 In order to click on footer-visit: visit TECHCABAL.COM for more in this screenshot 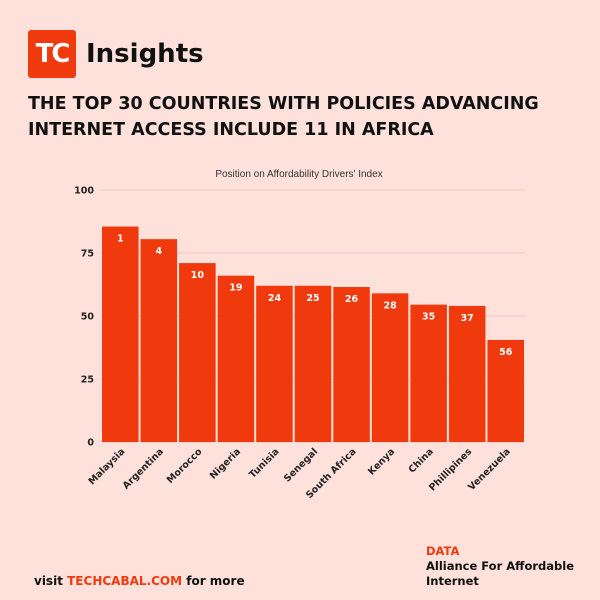, I will do `click(139, 581)`.